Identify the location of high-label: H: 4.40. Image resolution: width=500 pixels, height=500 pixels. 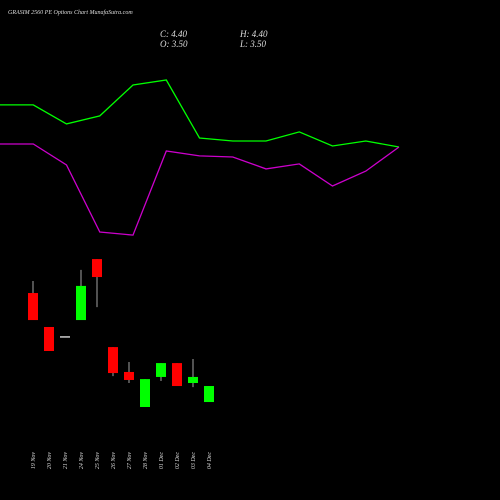
(253, 34).